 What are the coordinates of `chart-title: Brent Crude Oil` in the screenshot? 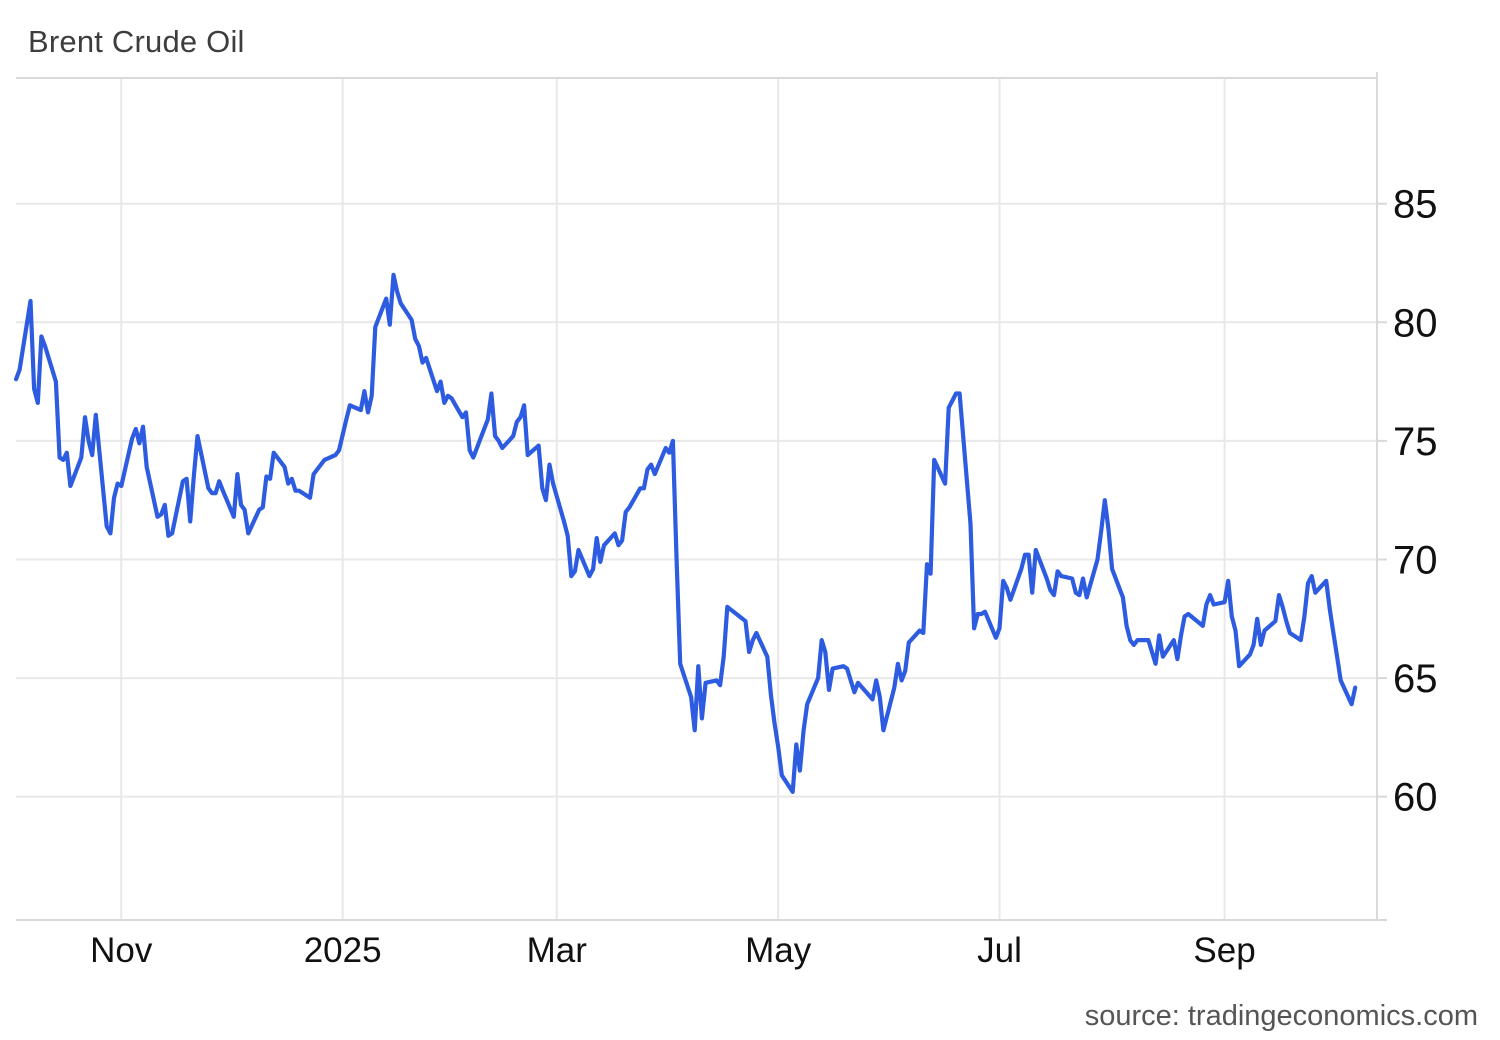 It's located at (136, 41).